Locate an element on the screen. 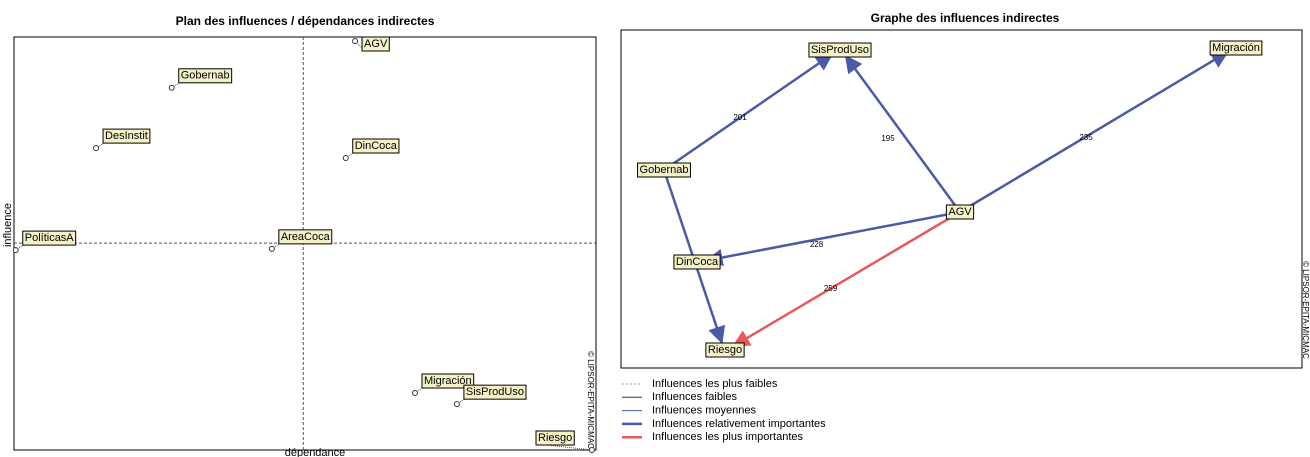  node: Gobernab is located at coordinates (664, 170).